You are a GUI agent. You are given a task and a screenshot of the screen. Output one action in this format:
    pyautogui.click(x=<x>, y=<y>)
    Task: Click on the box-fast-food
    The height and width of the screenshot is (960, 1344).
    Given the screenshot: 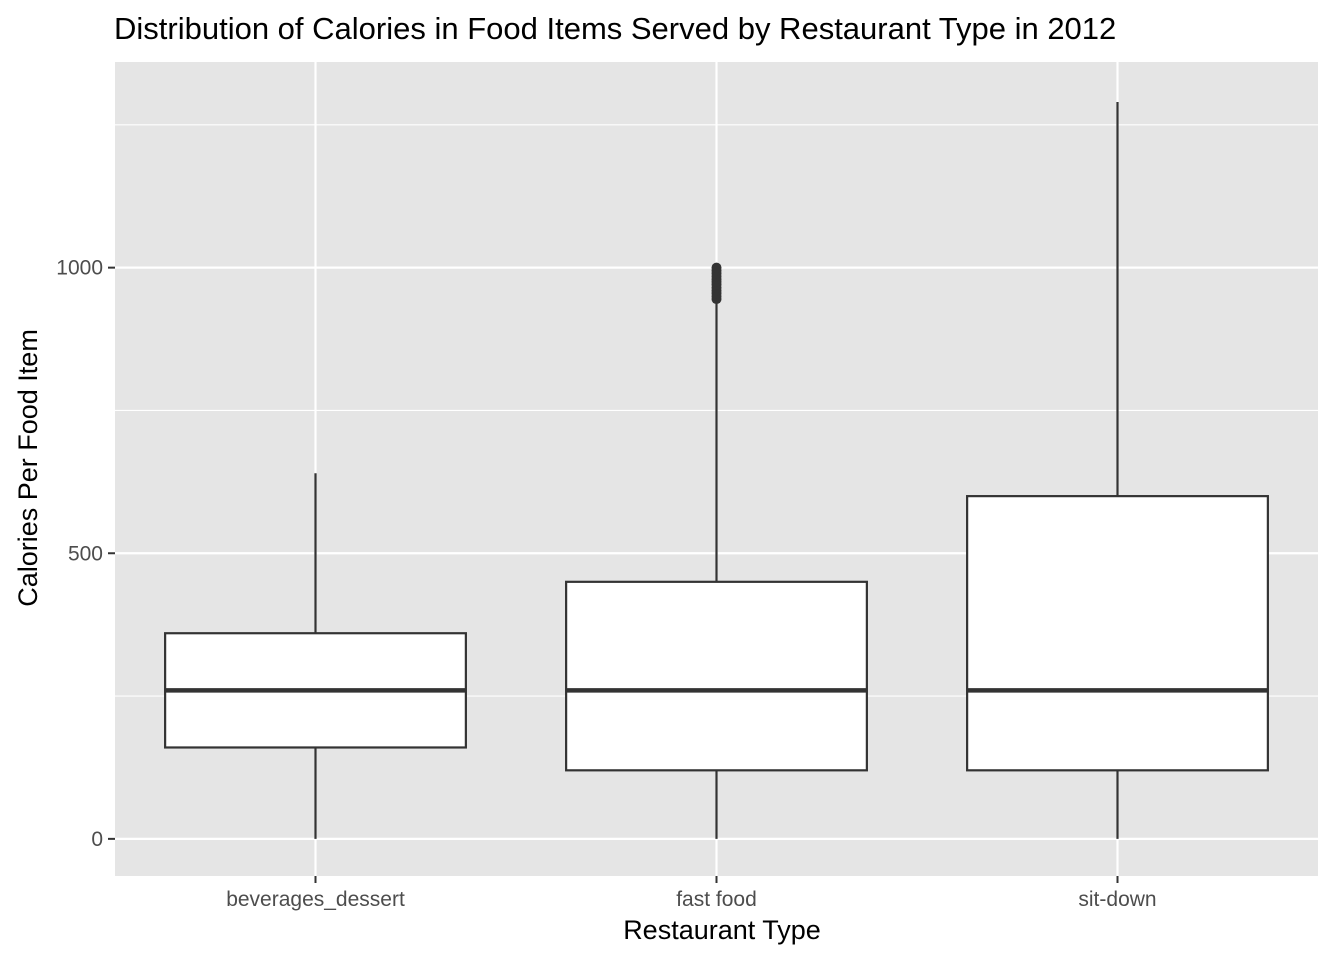 What is the action you would take?
    pyautogui.click(x=716, y=550)
    